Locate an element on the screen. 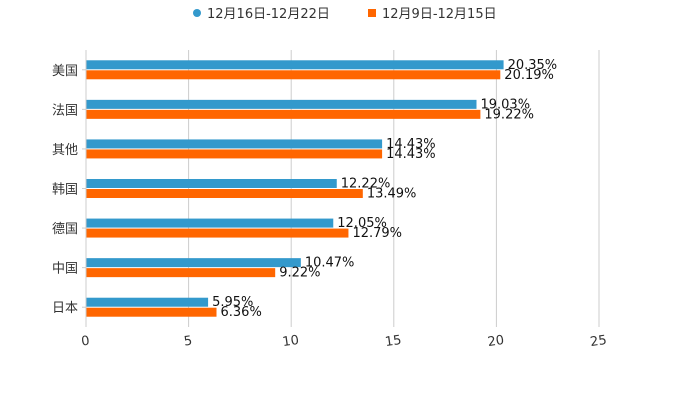  y-category-label: 美国 is located at coordinates (65, 71).